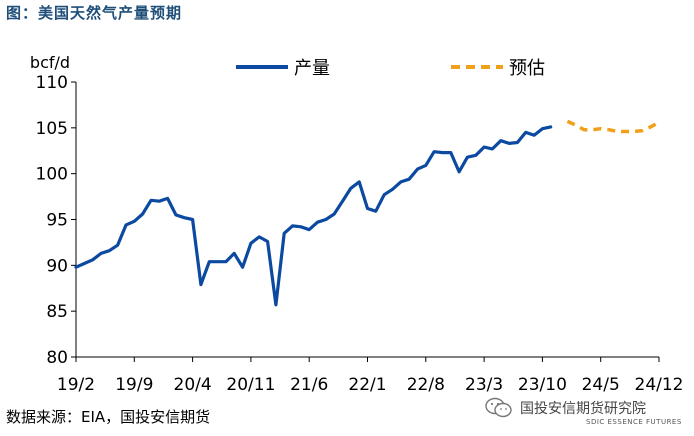 The image size is (694, 436). I want to click on legend-production-label: 产量, so click(312, 68).